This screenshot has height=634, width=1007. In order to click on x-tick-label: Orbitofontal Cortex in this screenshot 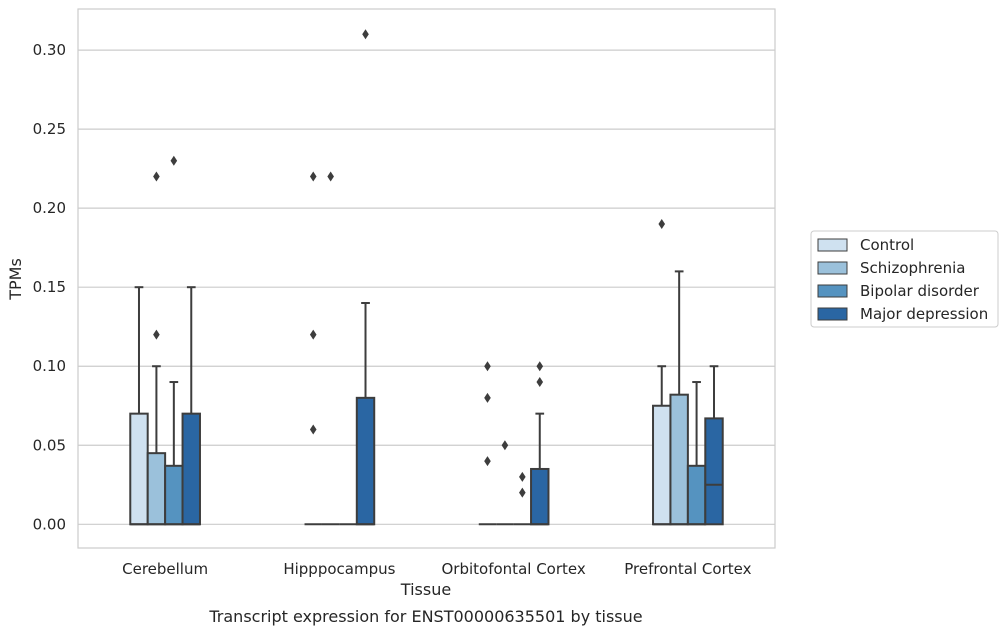, I will do `click(514, 569)`.